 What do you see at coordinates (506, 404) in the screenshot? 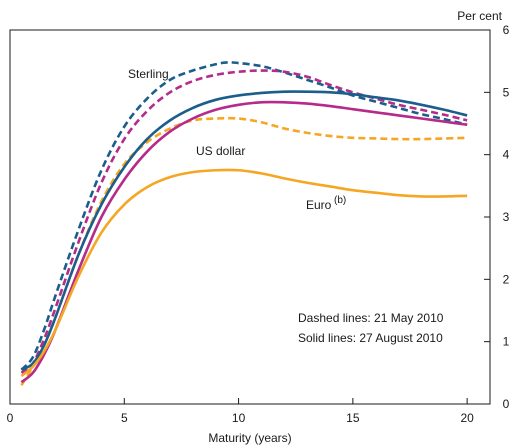
I see `y-tick-label: 0` at bounding box center [506, 404].